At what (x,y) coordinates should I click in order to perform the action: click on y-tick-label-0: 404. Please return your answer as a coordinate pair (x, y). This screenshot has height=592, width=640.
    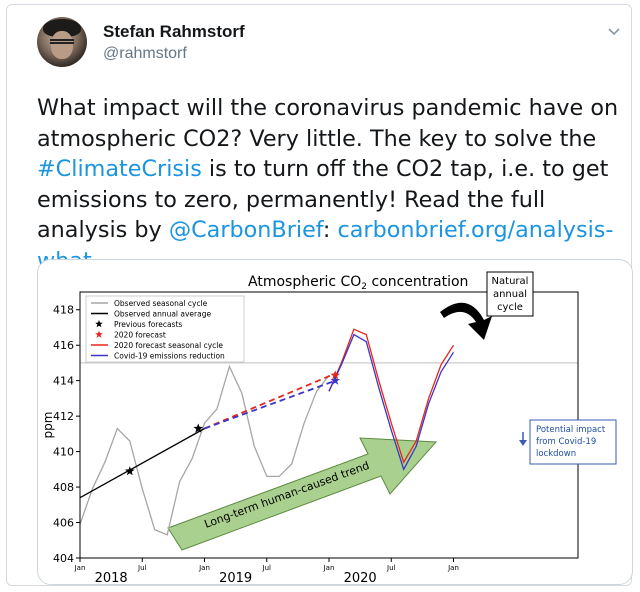
    Looking at the image, I should click on (63, 558).